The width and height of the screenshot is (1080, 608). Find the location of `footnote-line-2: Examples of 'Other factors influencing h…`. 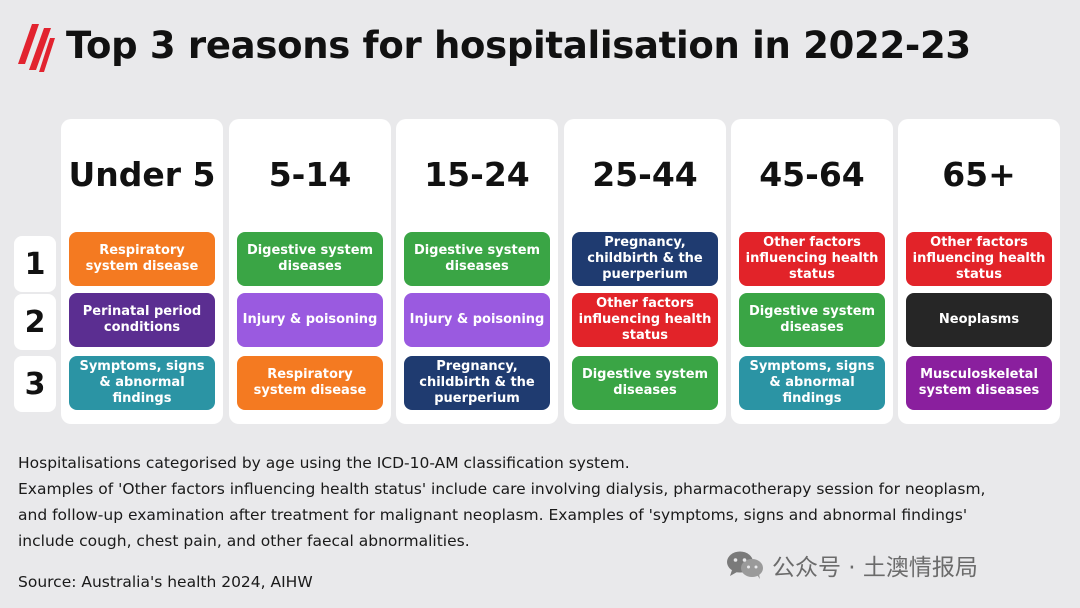

footnote-line-2: Examples of 'Other factors influencing h… is located at coordinates (502, 515).